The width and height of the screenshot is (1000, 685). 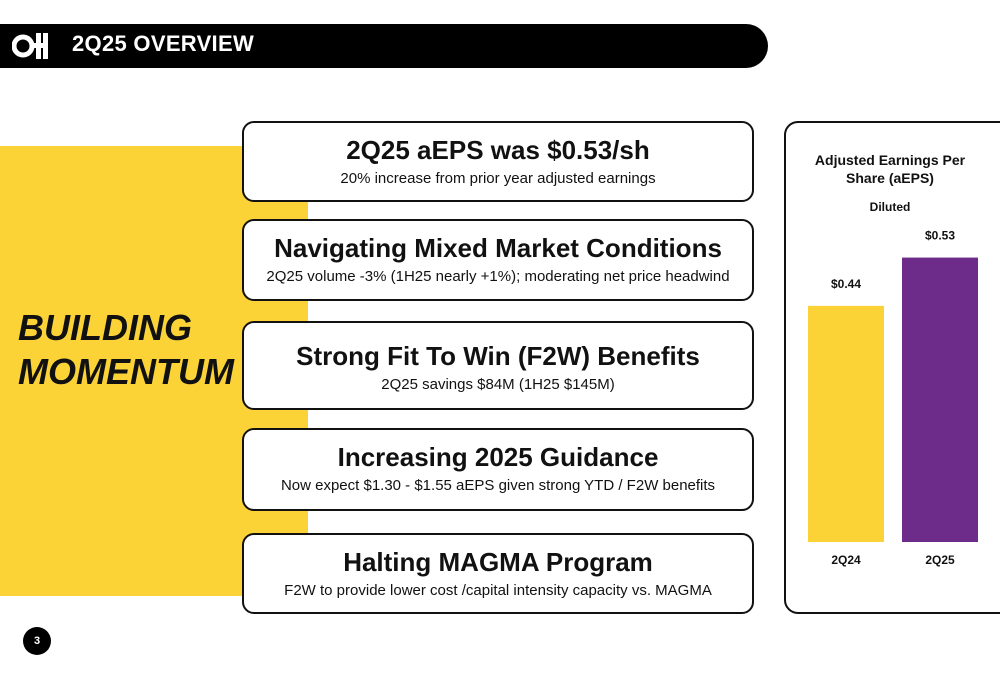 I want to click on highlight-title: Halting MAGMA Program, so click(x=498, y=562).